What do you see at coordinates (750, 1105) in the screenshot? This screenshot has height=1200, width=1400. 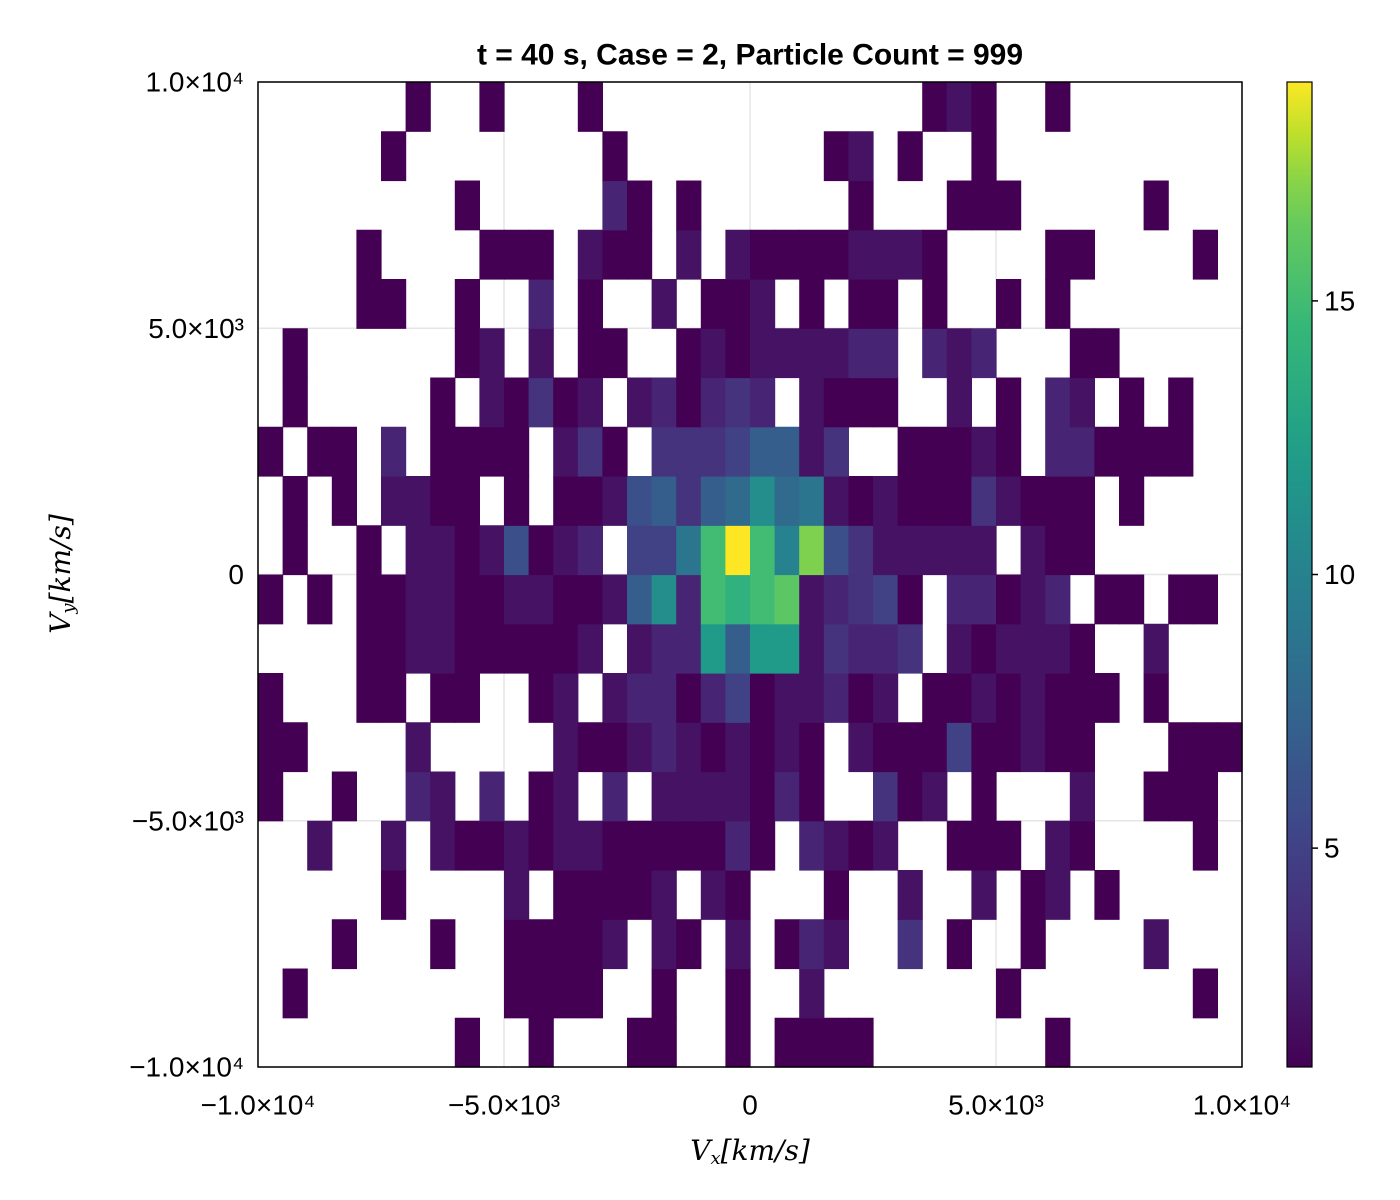 I see `x-tick-label: 0` at bounding box center [750, 1105].